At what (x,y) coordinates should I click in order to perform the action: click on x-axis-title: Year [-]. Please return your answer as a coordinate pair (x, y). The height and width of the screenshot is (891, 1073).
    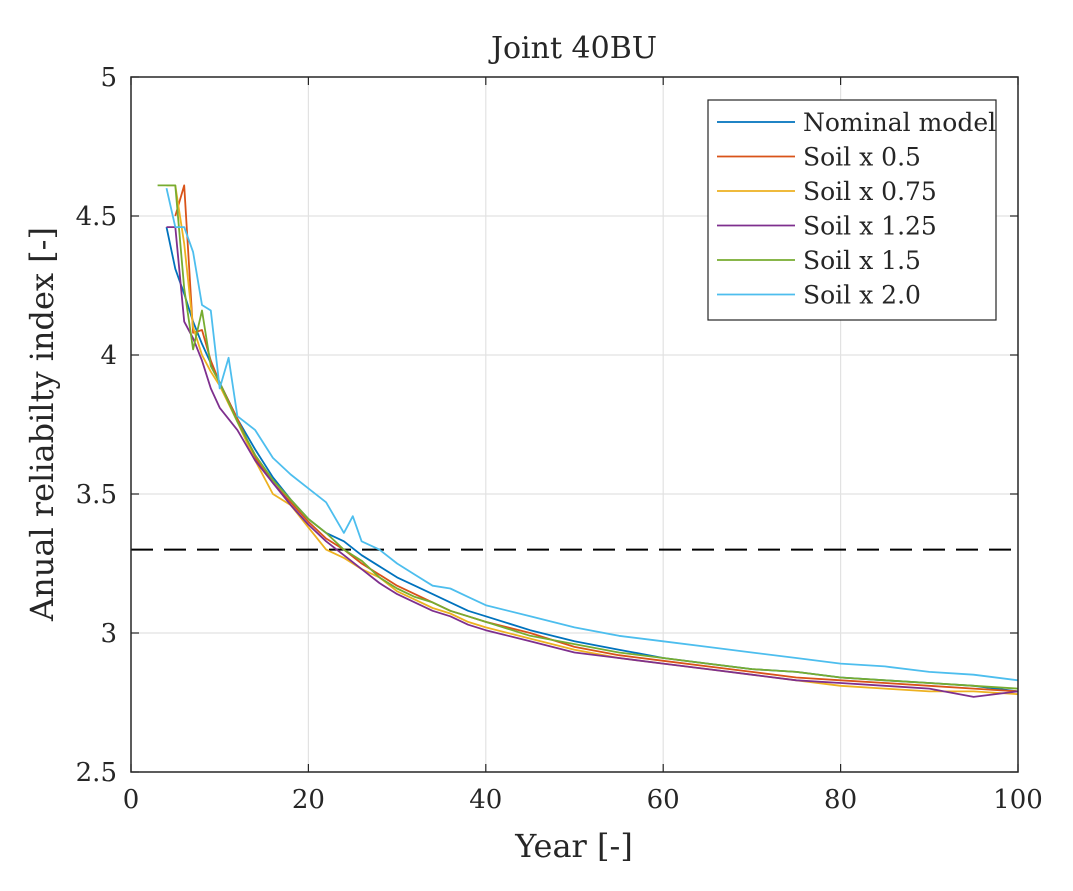
    Looking at the image, I should click on (573, 846).